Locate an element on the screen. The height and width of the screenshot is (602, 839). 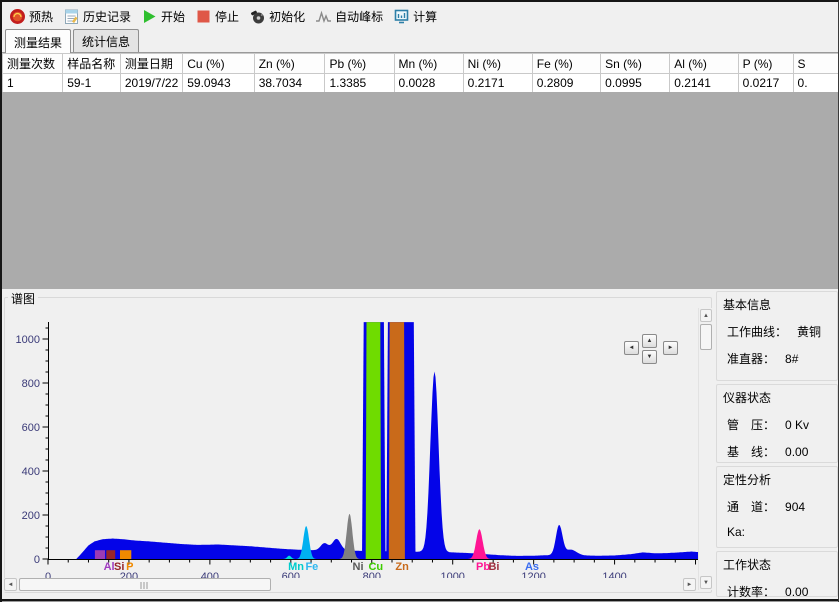
peak-Cu is located at coordinates (373, 440).